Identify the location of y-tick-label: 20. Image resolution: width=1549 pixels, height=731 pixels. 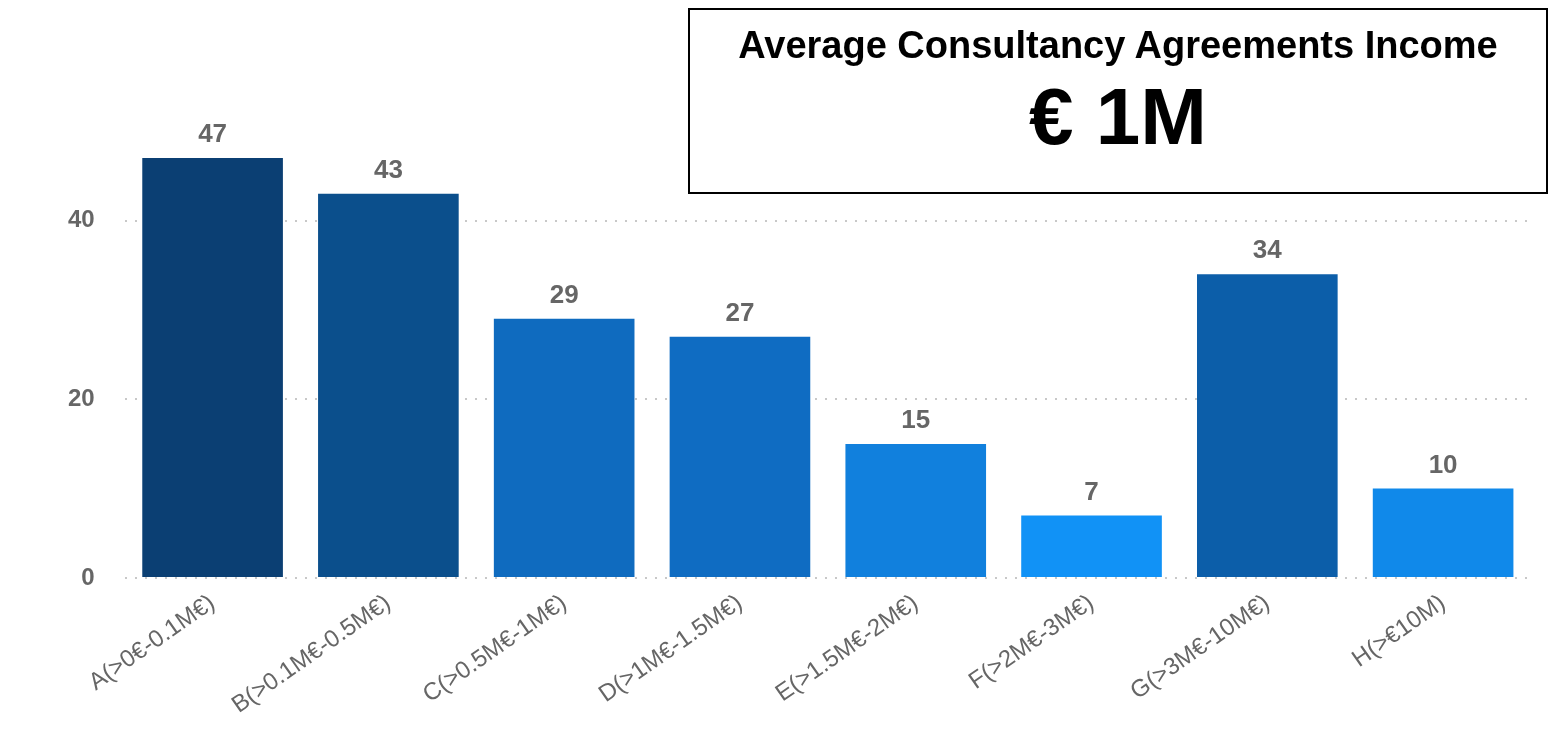
(81, 397).